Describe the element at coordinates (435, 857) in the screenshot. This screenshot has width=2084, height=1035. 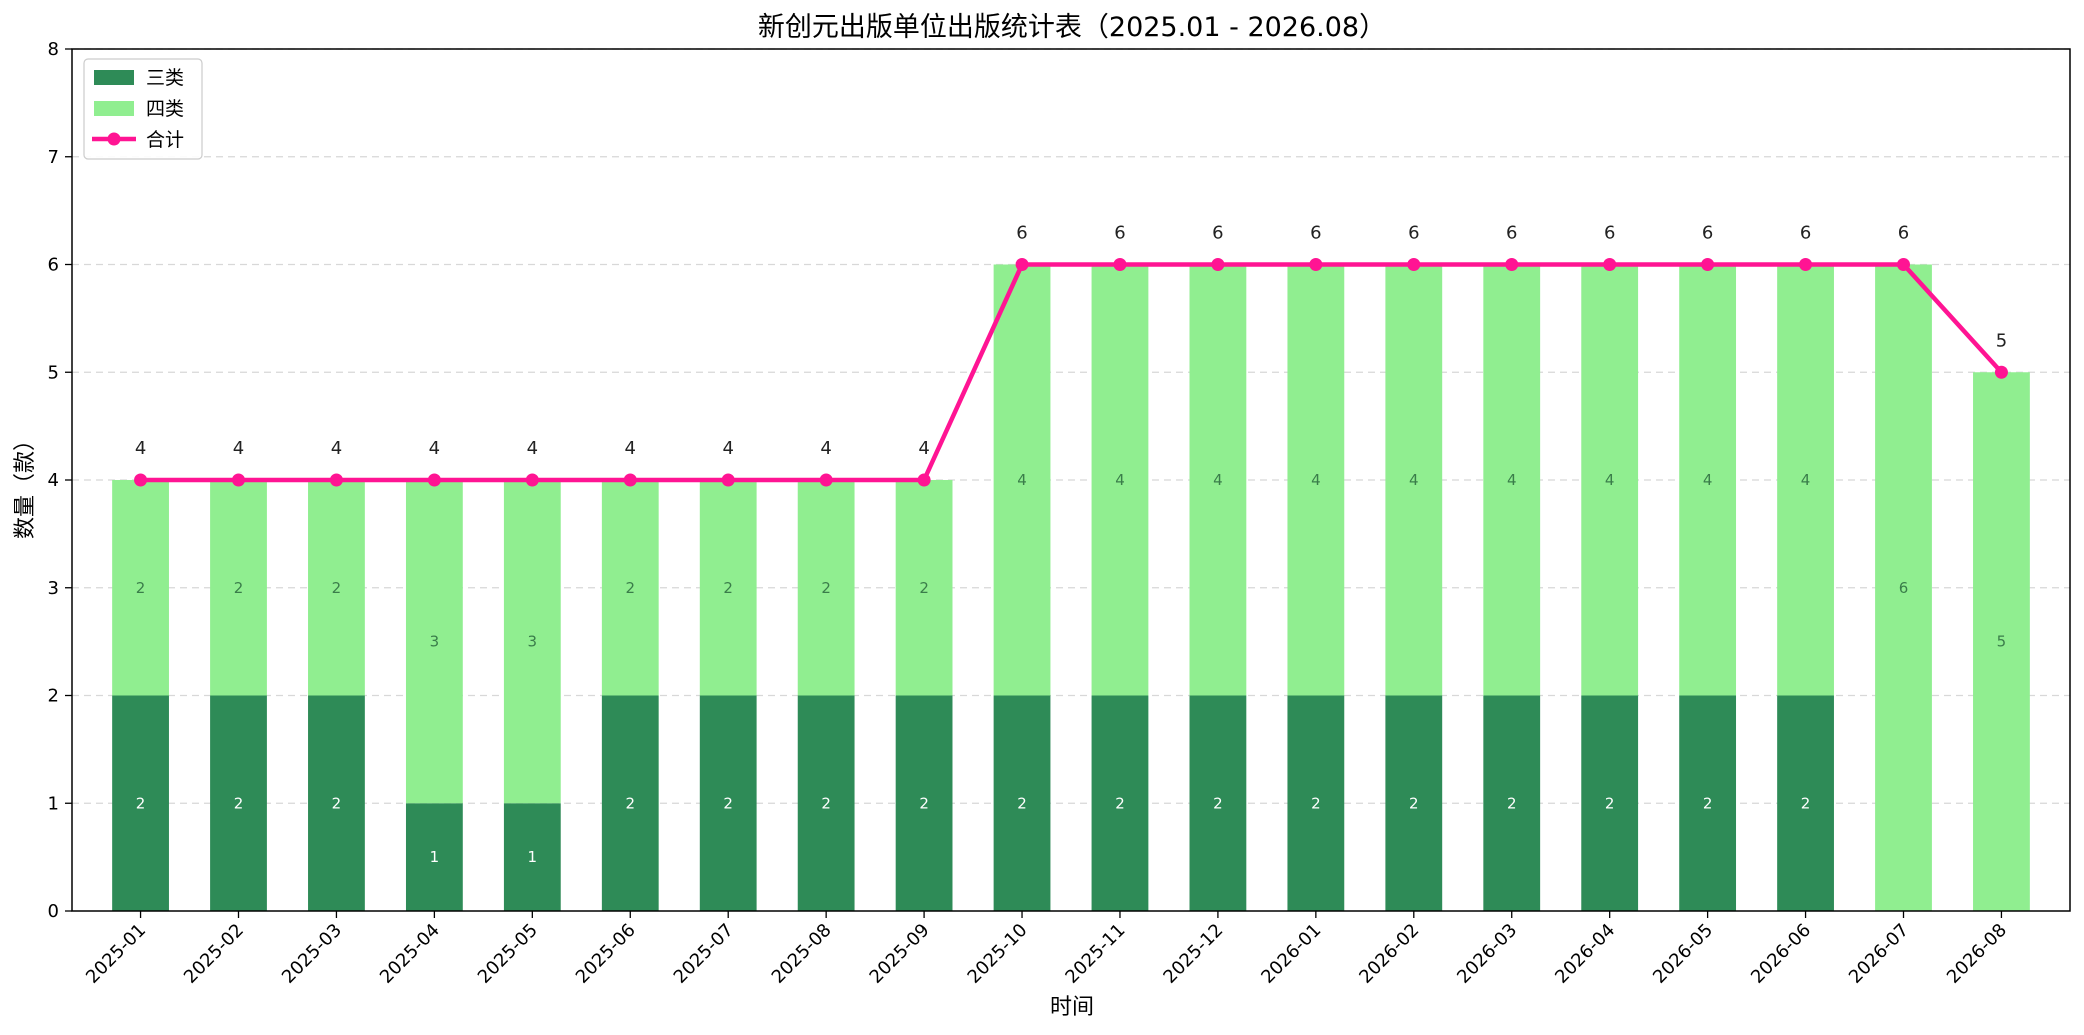
I see `bar-value-label: 1` at that location.